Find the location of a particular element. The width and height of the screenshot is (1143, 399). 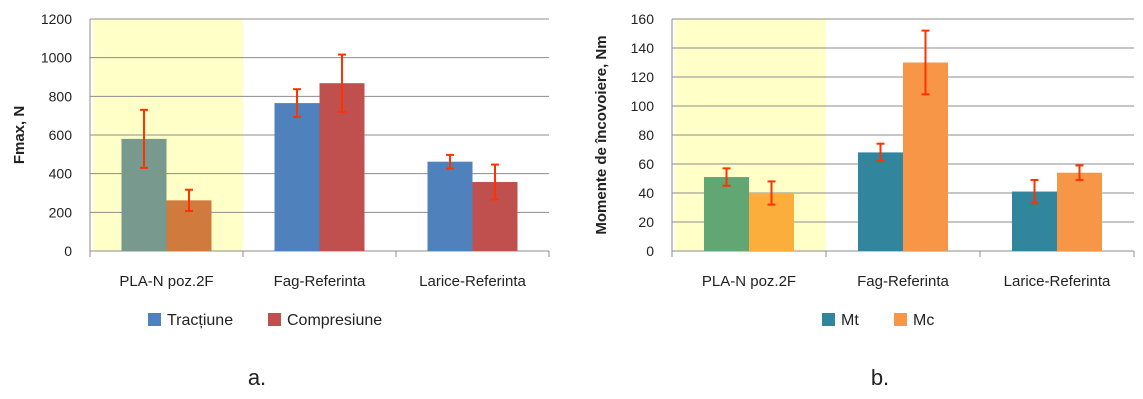

y-tick-label: 80 is located at coordinates (646, 135).